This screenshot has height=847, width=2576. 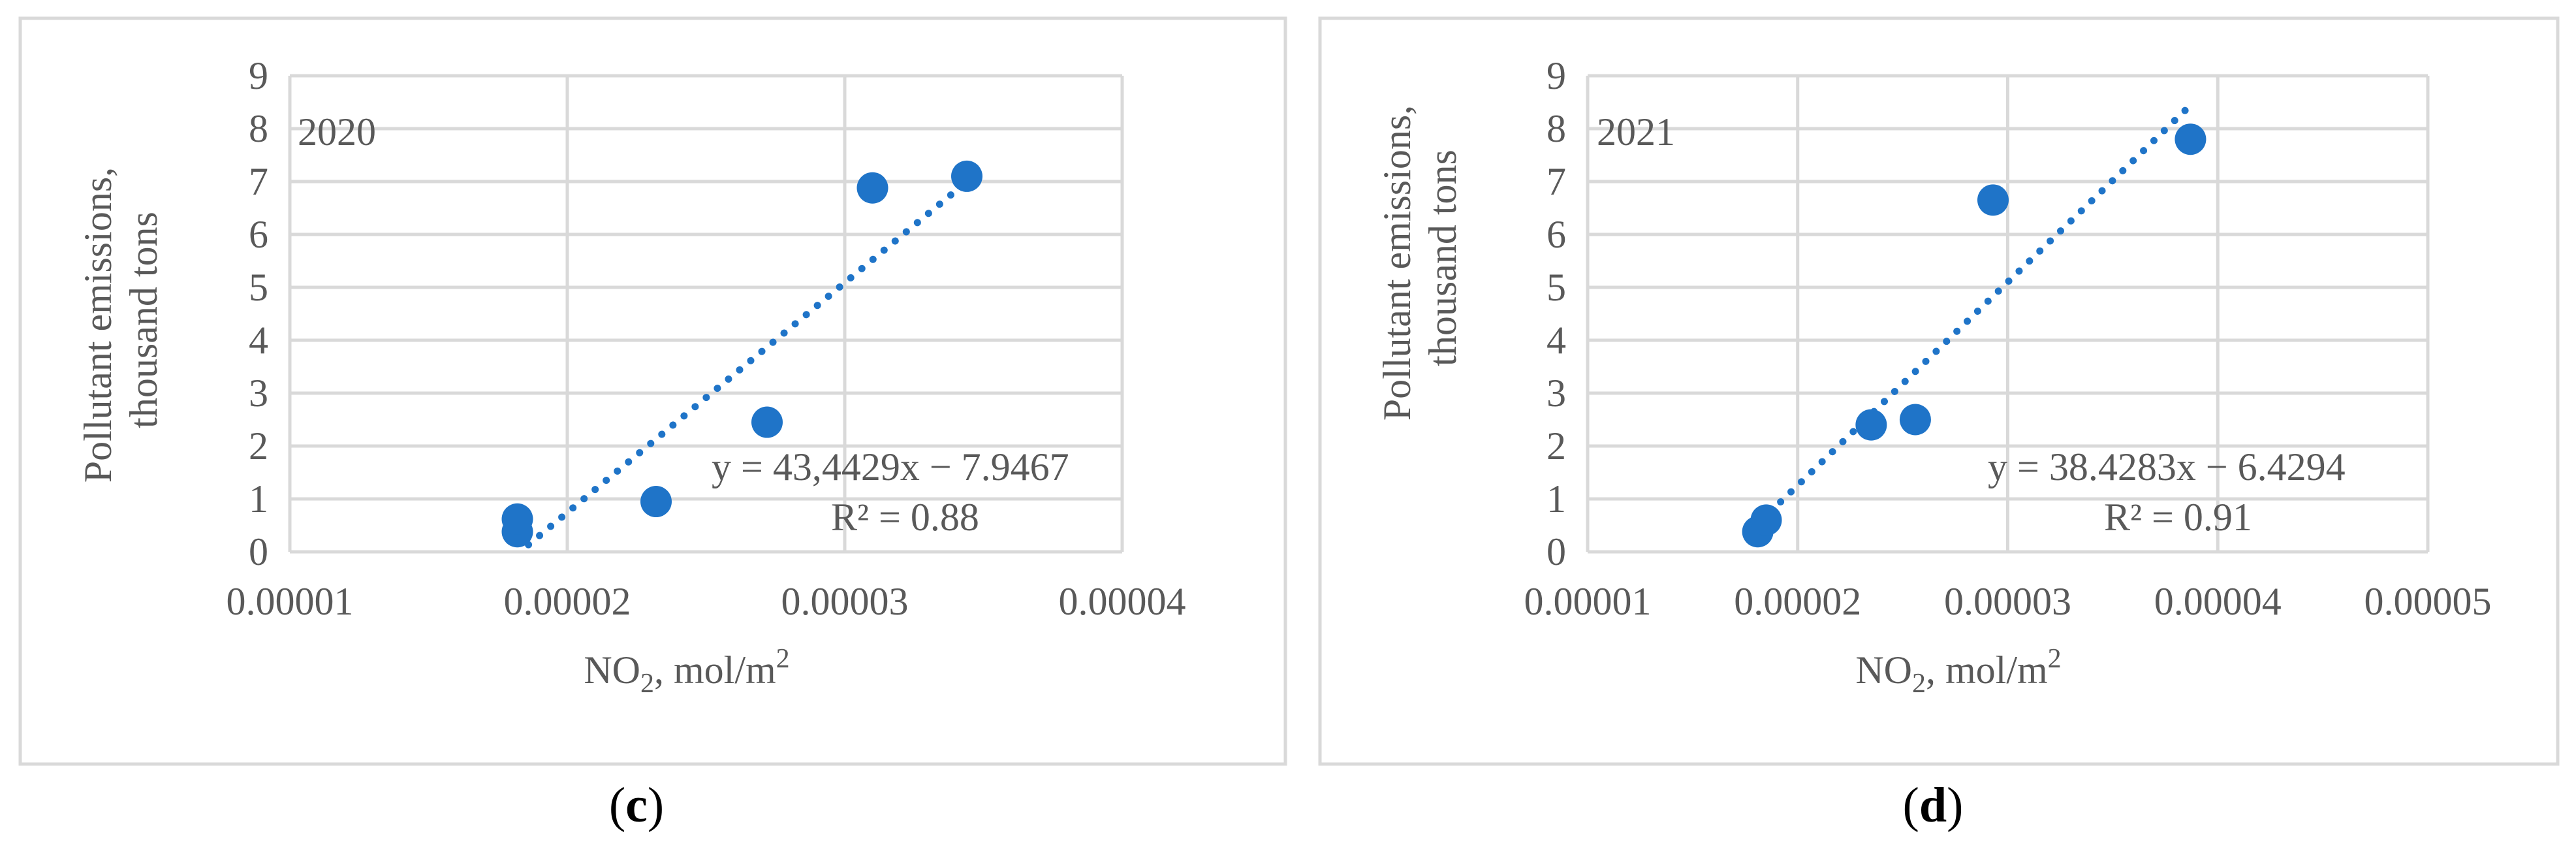 I want to click on panel-c-y-axis-title: Pollutant emissions, thousand tons, so click(x=120, y=320).